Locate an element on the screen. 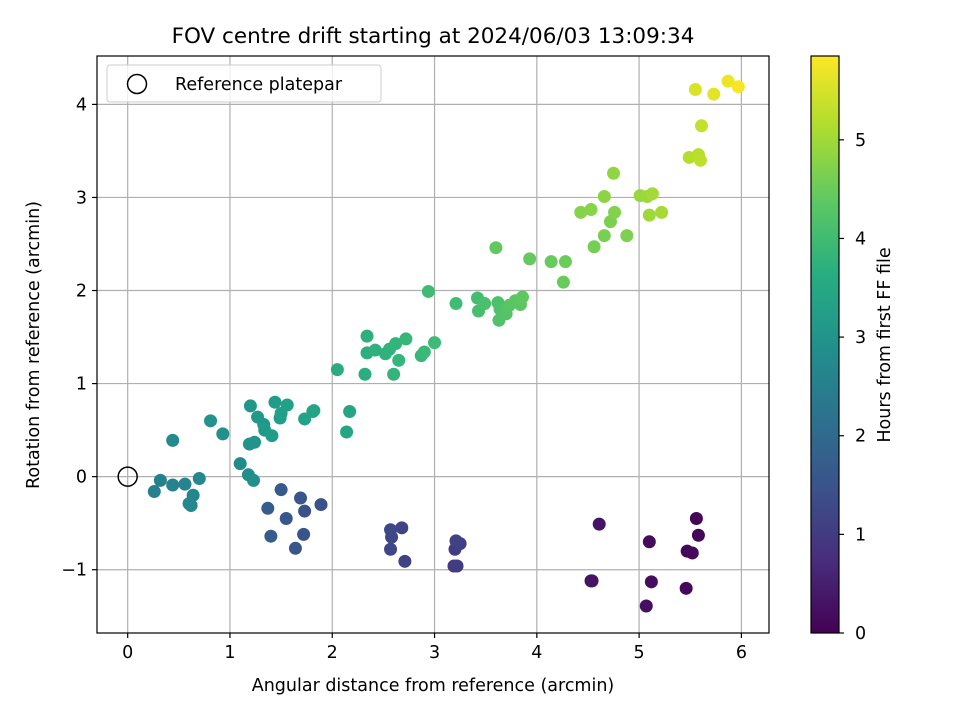 Image resolution: width=960 pixels, height=724 pixels. y-tick-label: 0 is located at coordinates (81, 478).